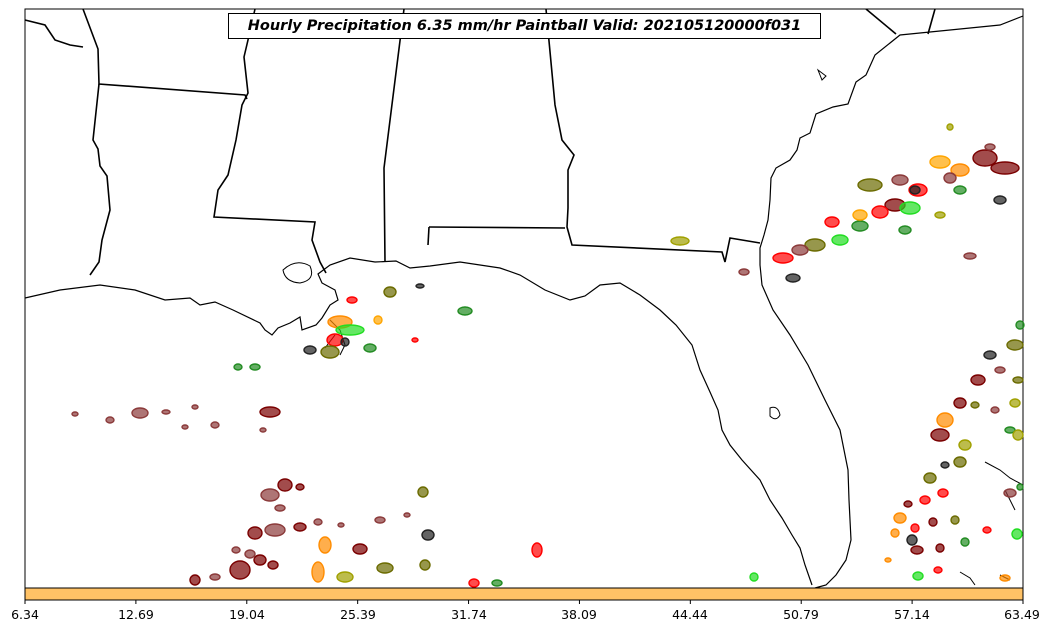 The image size is (1053, 633). Describe the element at coordinates (524, 594) in the screenshot. I see `colorbar-fill` at that location.